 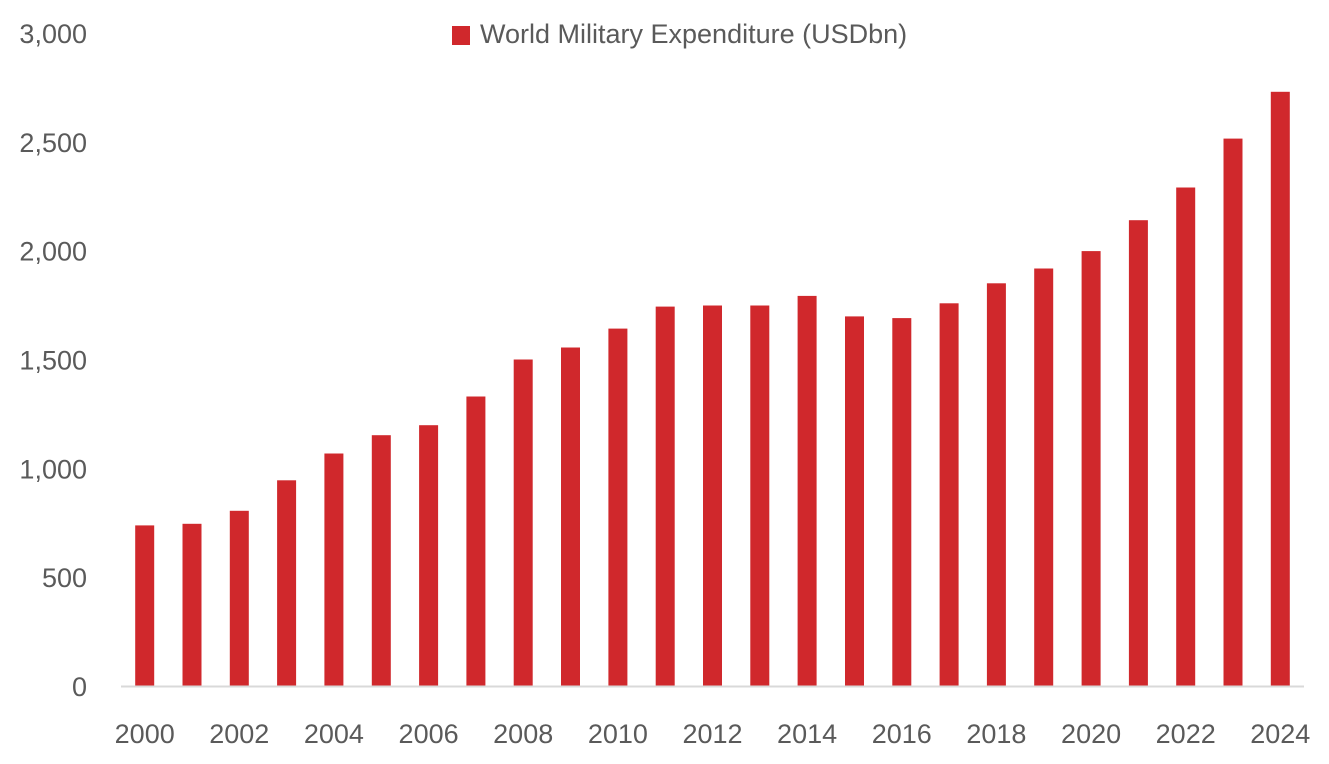 I want to click on bar-2003, so click(x=287, y=583).